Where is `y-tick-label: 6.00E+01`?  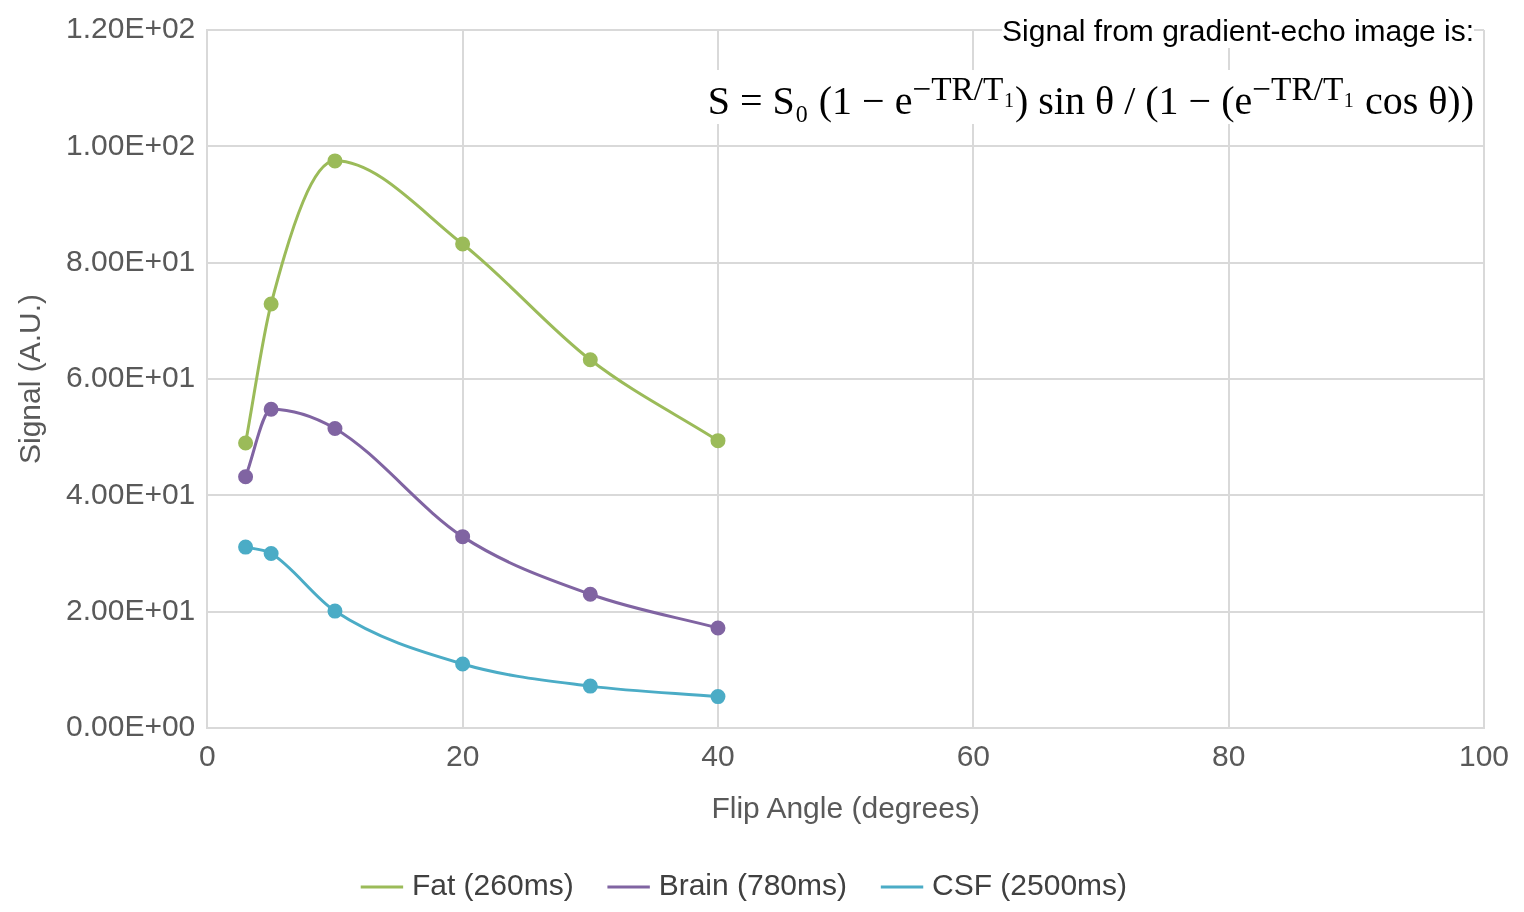
y-tick-label: 6.00E+01 is located at coordinates (130, 377).